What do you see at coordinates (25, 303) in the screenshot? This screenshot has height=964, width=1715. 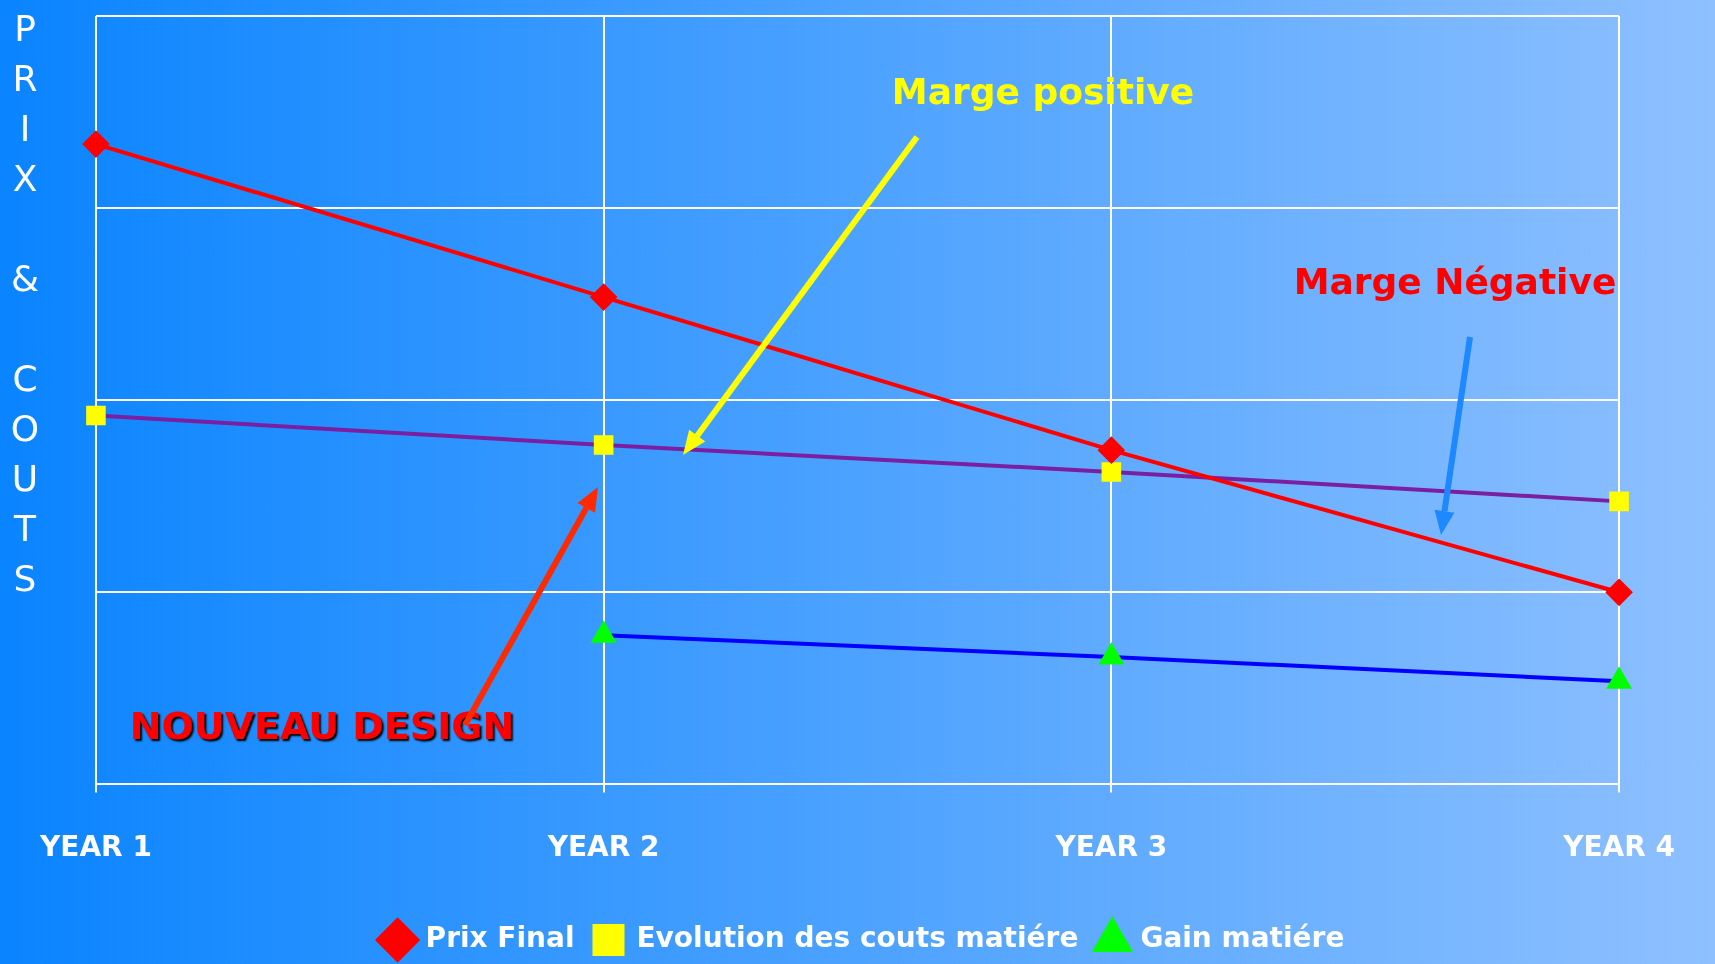 I see `text: PRIX & COUTS` at bounding box center [25, 303].